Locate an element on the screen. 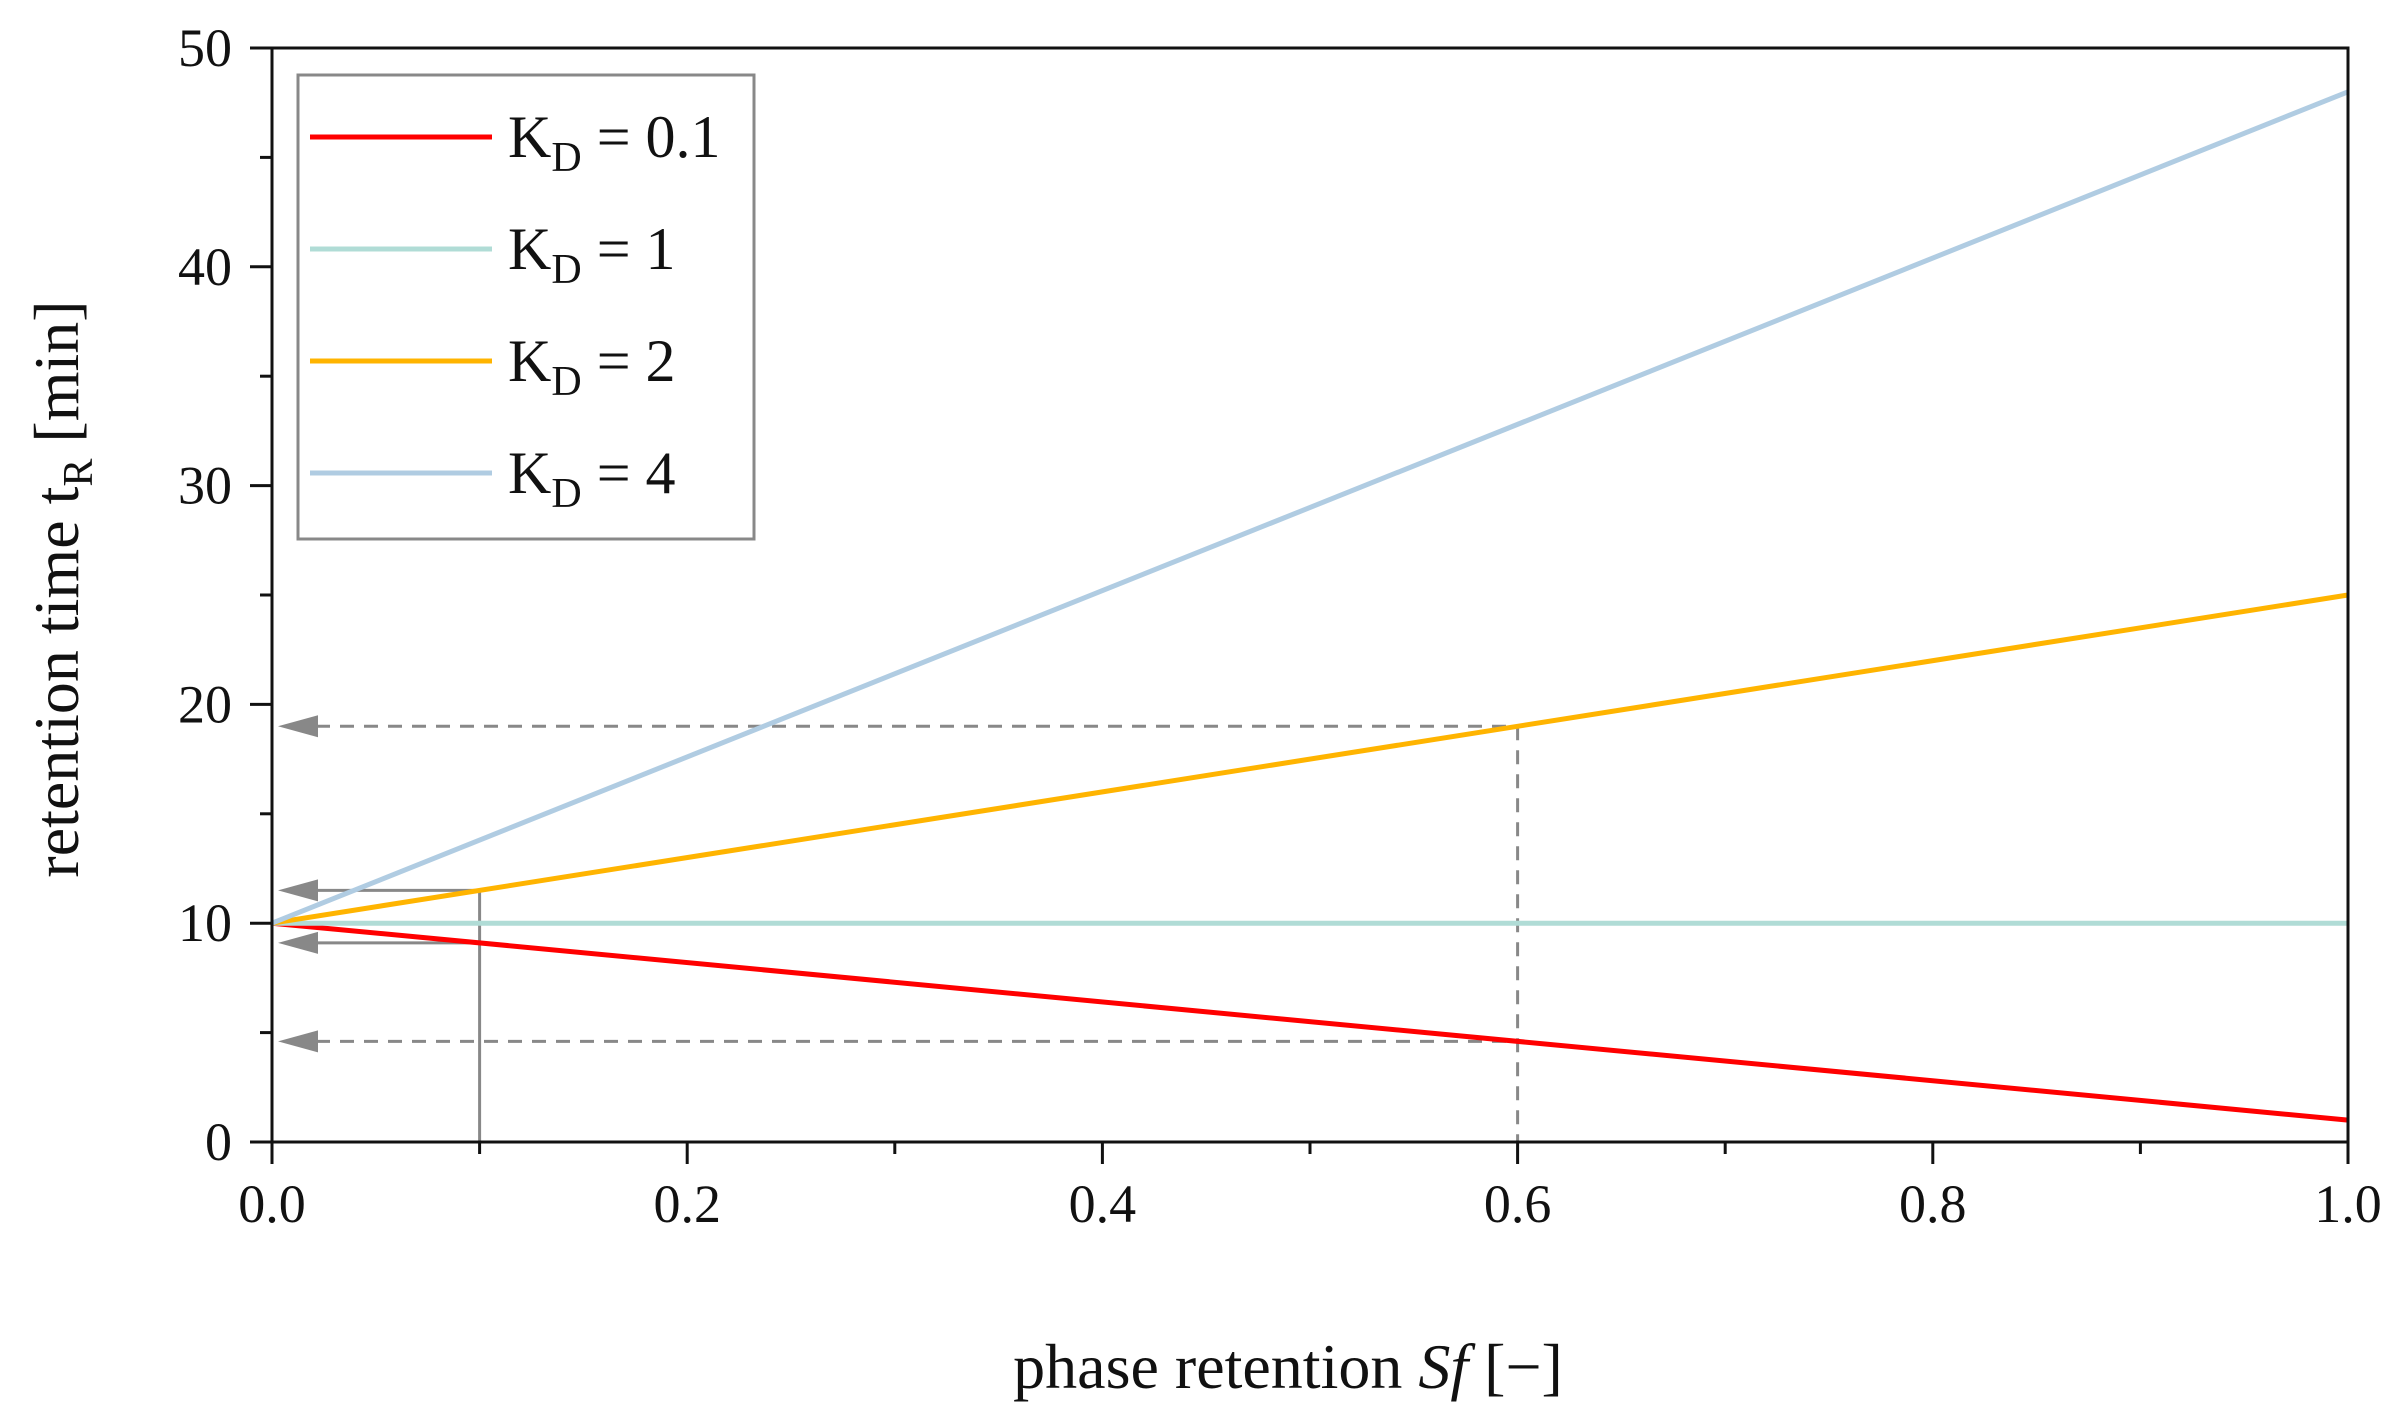 This screenshot has width=2404, height=1427. x-axis-title: phase retention Sf [−] is located at coordinates (1288, 1366).